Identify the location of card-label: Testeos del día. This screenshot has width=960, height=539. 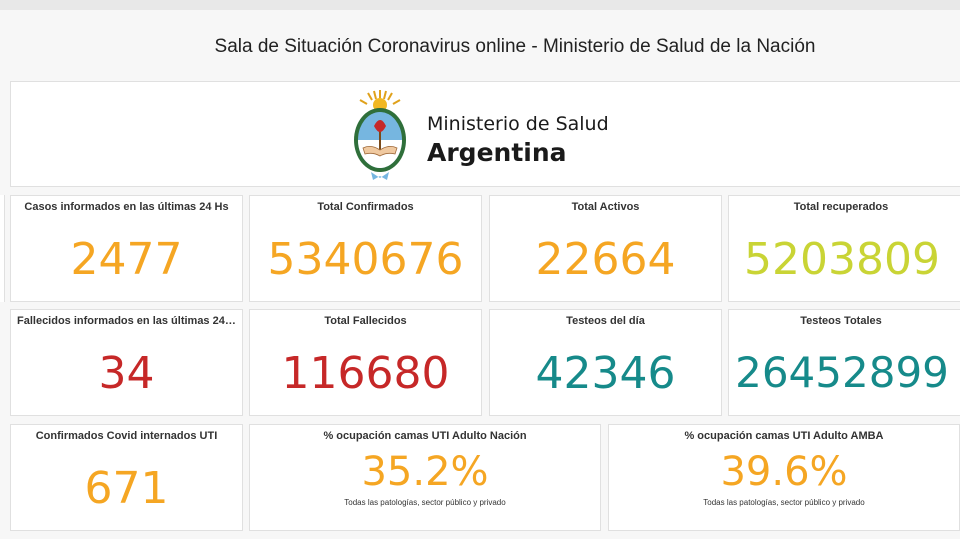
(605, 321).